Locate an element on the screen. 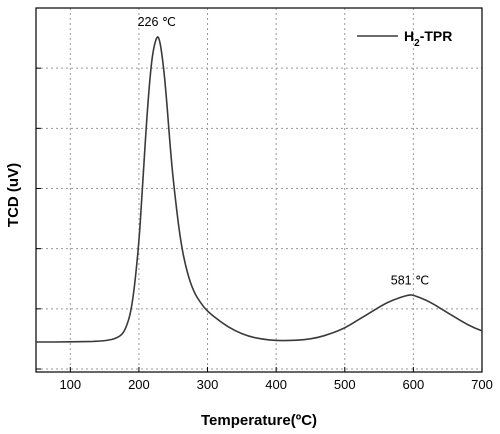 The width and height of the screenshot is (500, 434). peak-label: 226 ℃ is located at coordinates (157, 22).